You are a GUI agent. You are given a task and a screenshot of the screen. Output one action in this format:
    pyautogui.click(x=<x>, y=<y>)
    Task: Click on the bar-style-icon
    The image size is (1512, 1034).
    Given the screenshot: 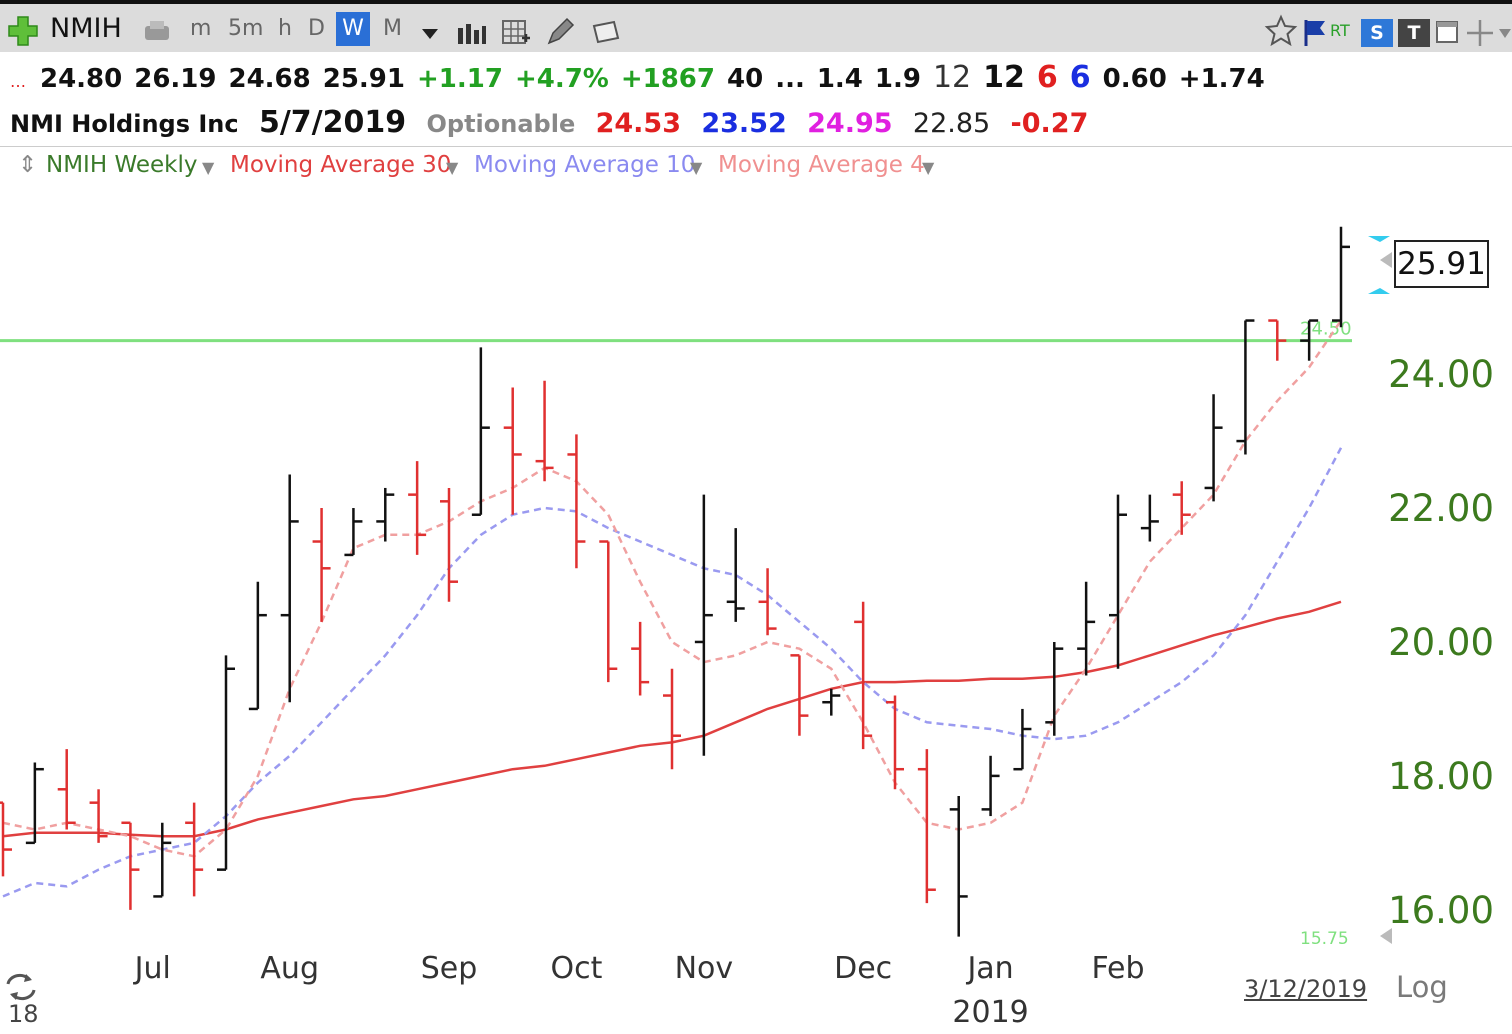 What is the action you would take?
    pyautogui.click(x=472, y=34)
    